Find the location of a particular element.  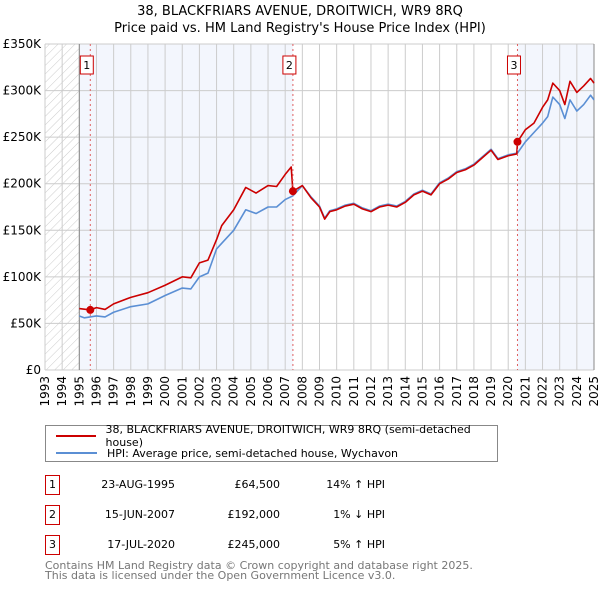

shaded-region is located at coordinates (555, 207).